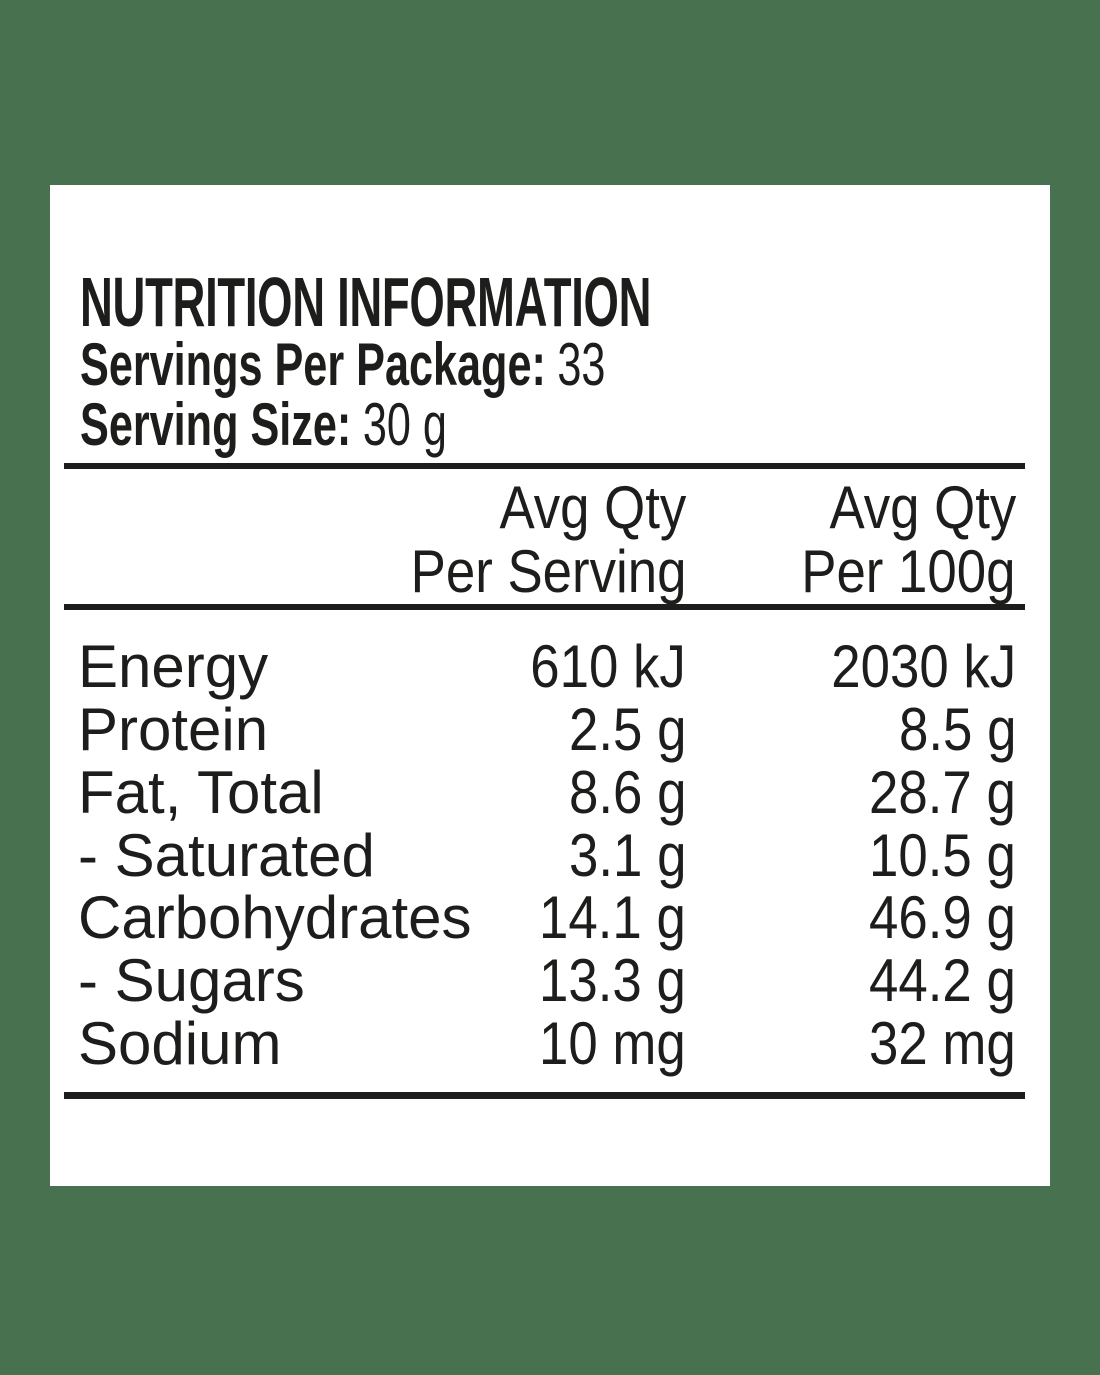 The image size is (1100, 1375). Describe the element at coordinates (404, 424) in the screenshot. I see `serving-size-value: 30 g` at that location.